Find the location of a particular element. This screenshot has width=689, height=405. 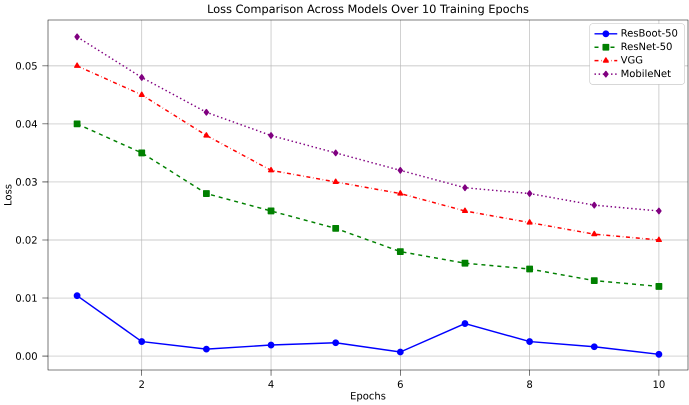

y-tick-label: 0.02 is located at coordinates (26, 240).